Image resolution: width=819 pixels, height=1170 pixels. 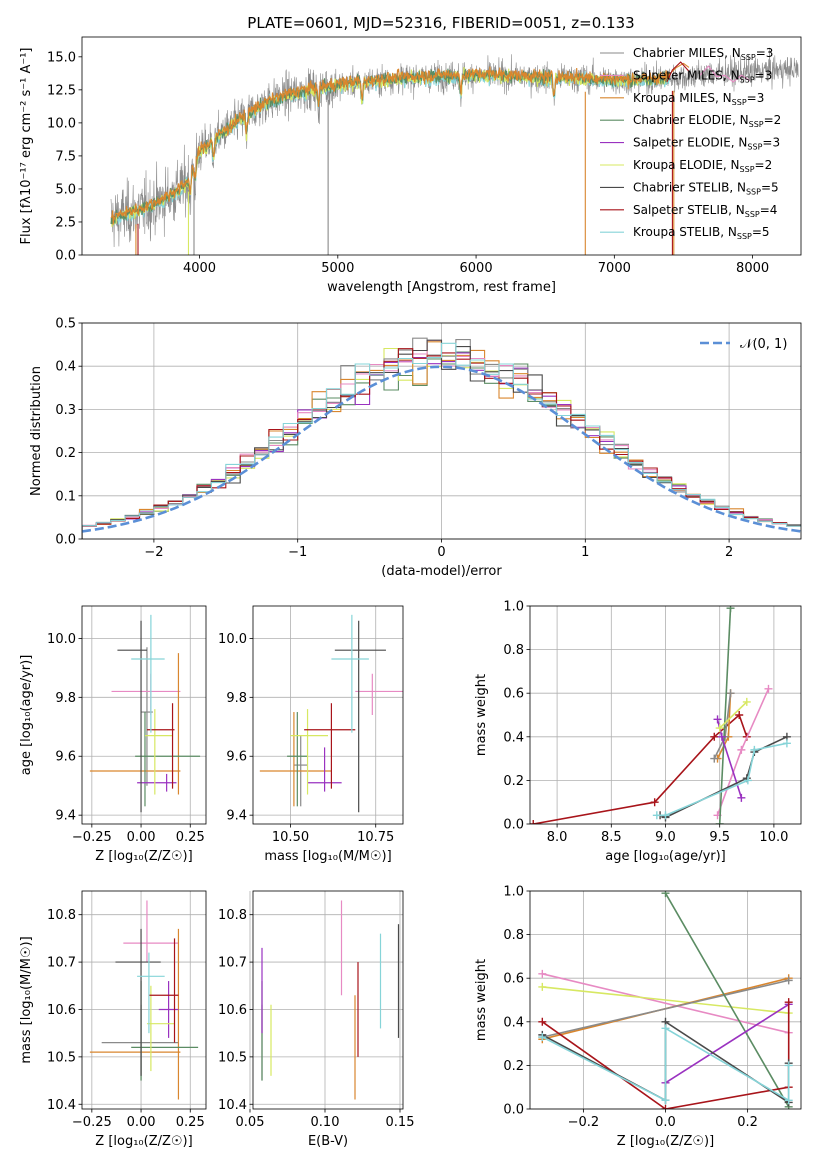 What do you see at coordinates (132, 716) in the screenshot?
I see `age-vs-z-errorbar-chabrier-stelib` at bounding box center [132, 716].